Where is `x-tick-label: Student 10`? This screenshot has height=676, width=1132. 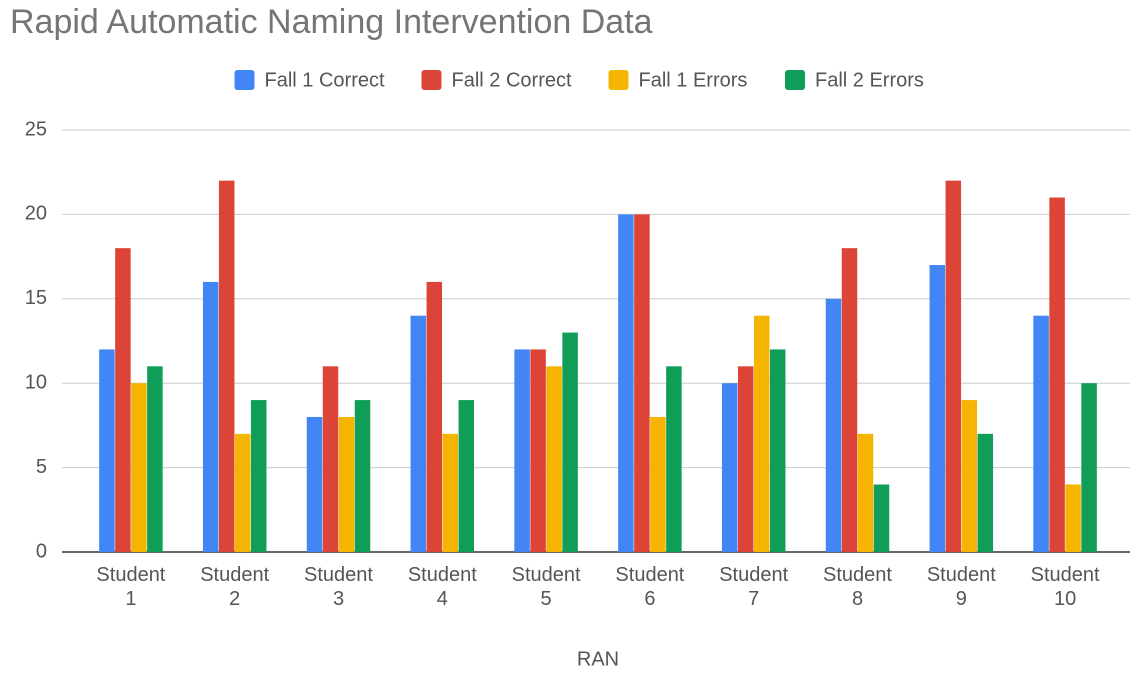 x-tick-label: Student 10 is located at coordinates (1065, 587).